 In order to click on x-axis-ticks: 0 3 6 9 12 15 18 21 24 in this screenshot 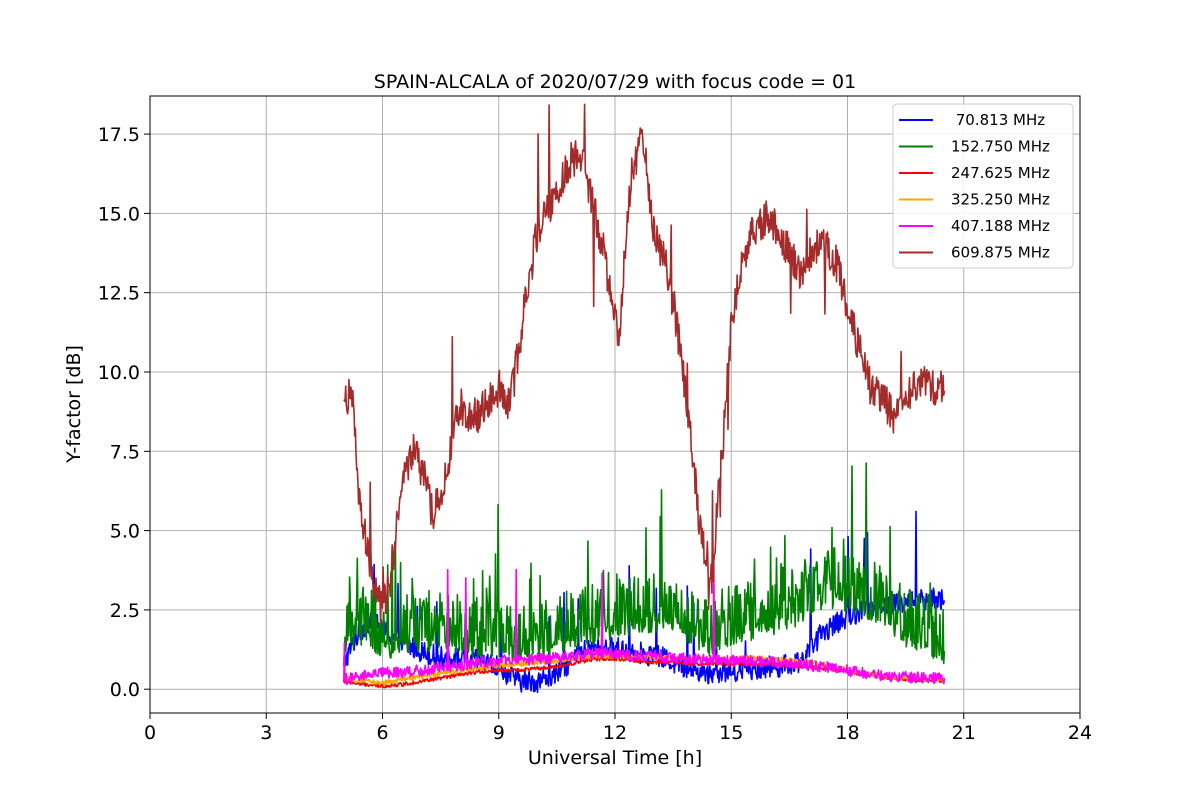, I will do `click(618, 728)`.